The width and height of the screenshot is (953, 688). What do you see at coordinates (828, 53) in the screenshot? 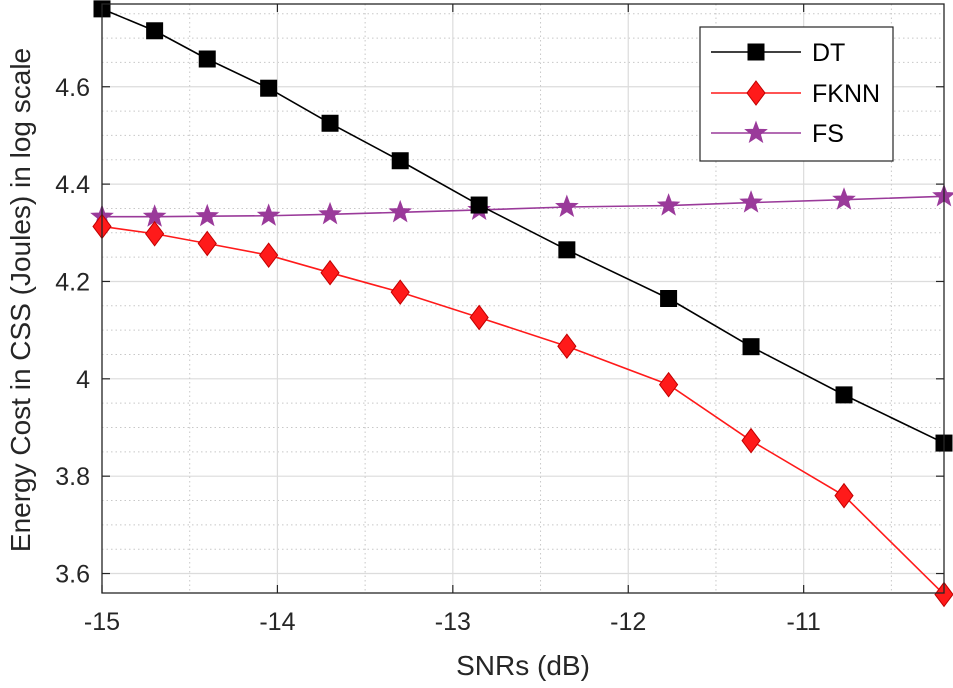
I see `legend-label-dt: DT` at bounding box center [828, 53].